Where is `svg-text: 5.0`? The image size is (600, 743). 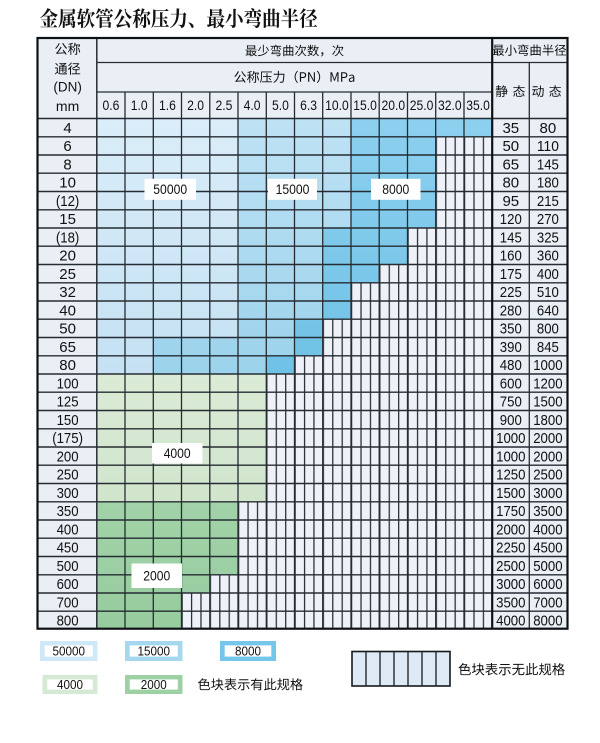
svg-text: 5.0 is located at coordinates (280, 105).